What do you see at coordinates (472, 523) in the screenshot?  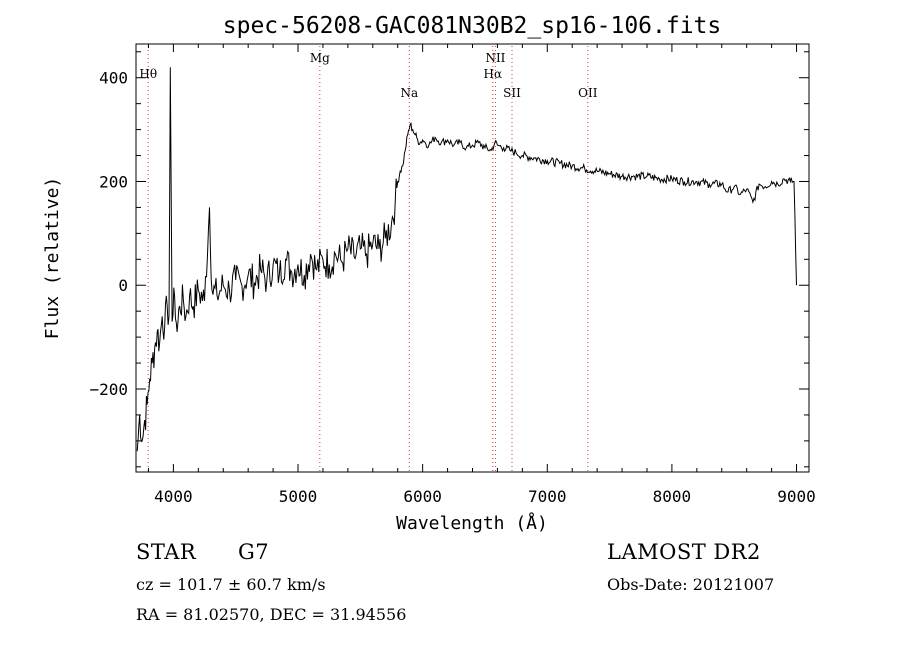 I see `x-axis-label: Wavelength (Å)` at bounding box center [472, 523].